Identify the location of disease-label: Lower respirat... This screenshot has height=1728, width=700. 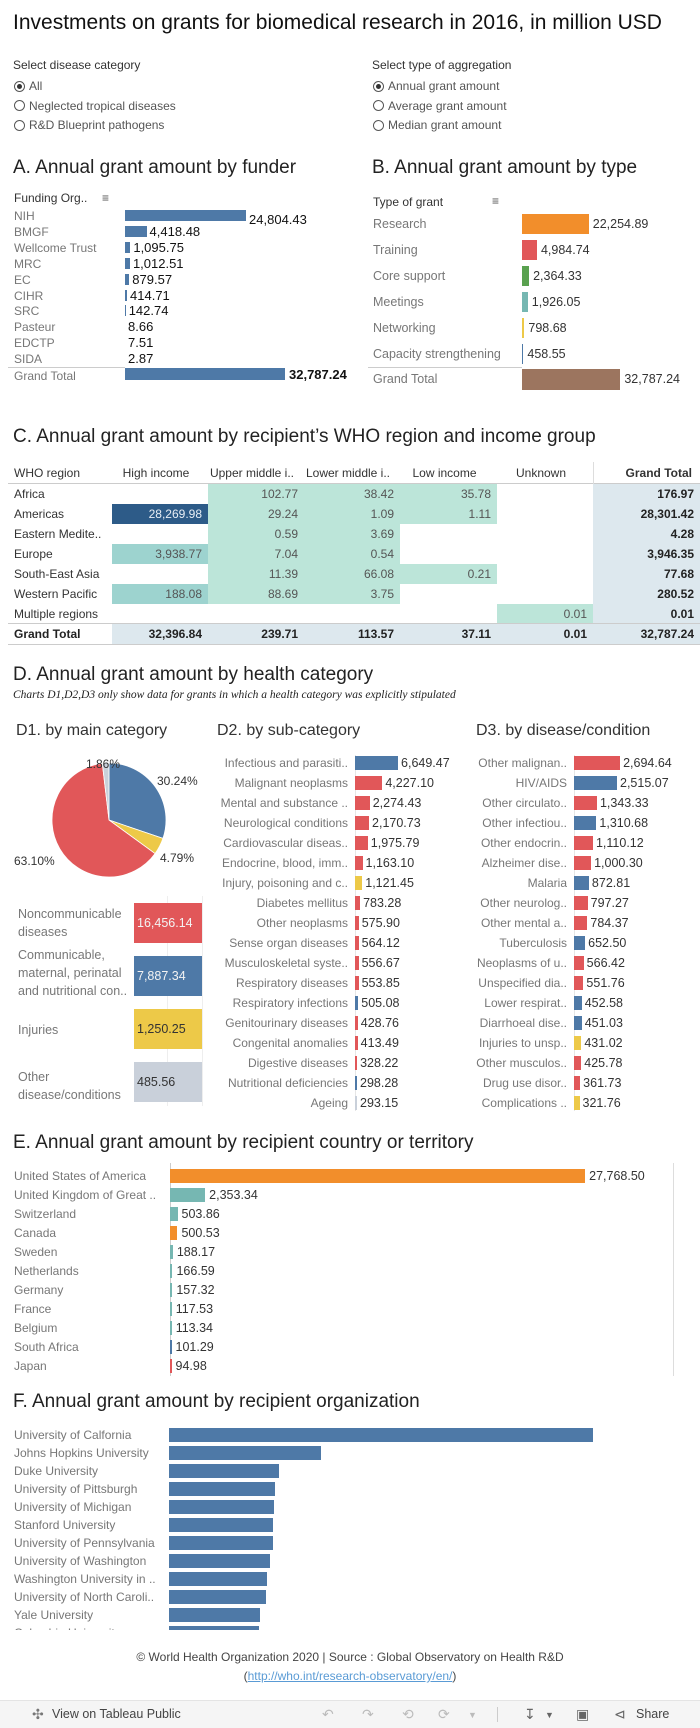
(492, 1003).